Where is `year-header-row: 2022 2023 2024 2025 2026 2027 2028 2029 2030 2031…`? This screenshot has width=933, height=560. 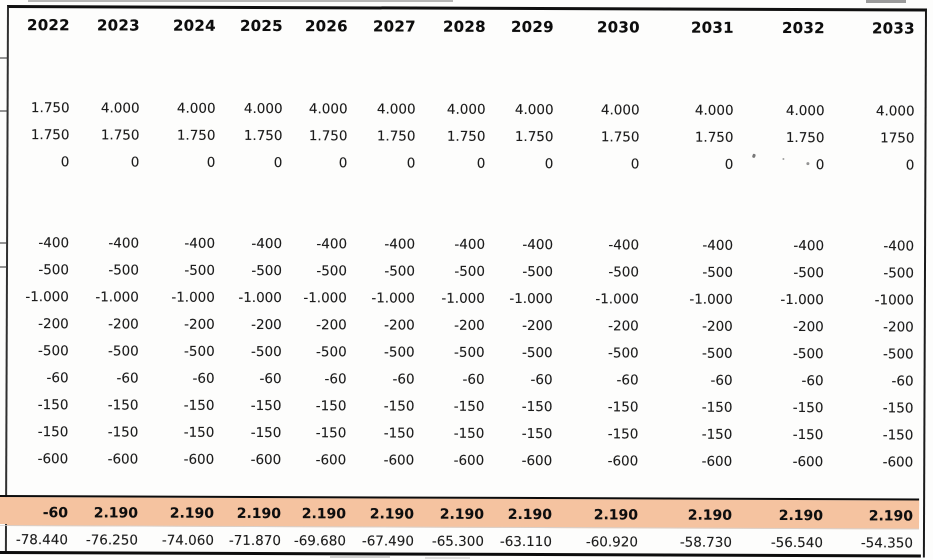
year-header-row: 2022 2023 2024 2025 2026 2027 2028 2029 2030 2031… is located at coordinates (465, 26).